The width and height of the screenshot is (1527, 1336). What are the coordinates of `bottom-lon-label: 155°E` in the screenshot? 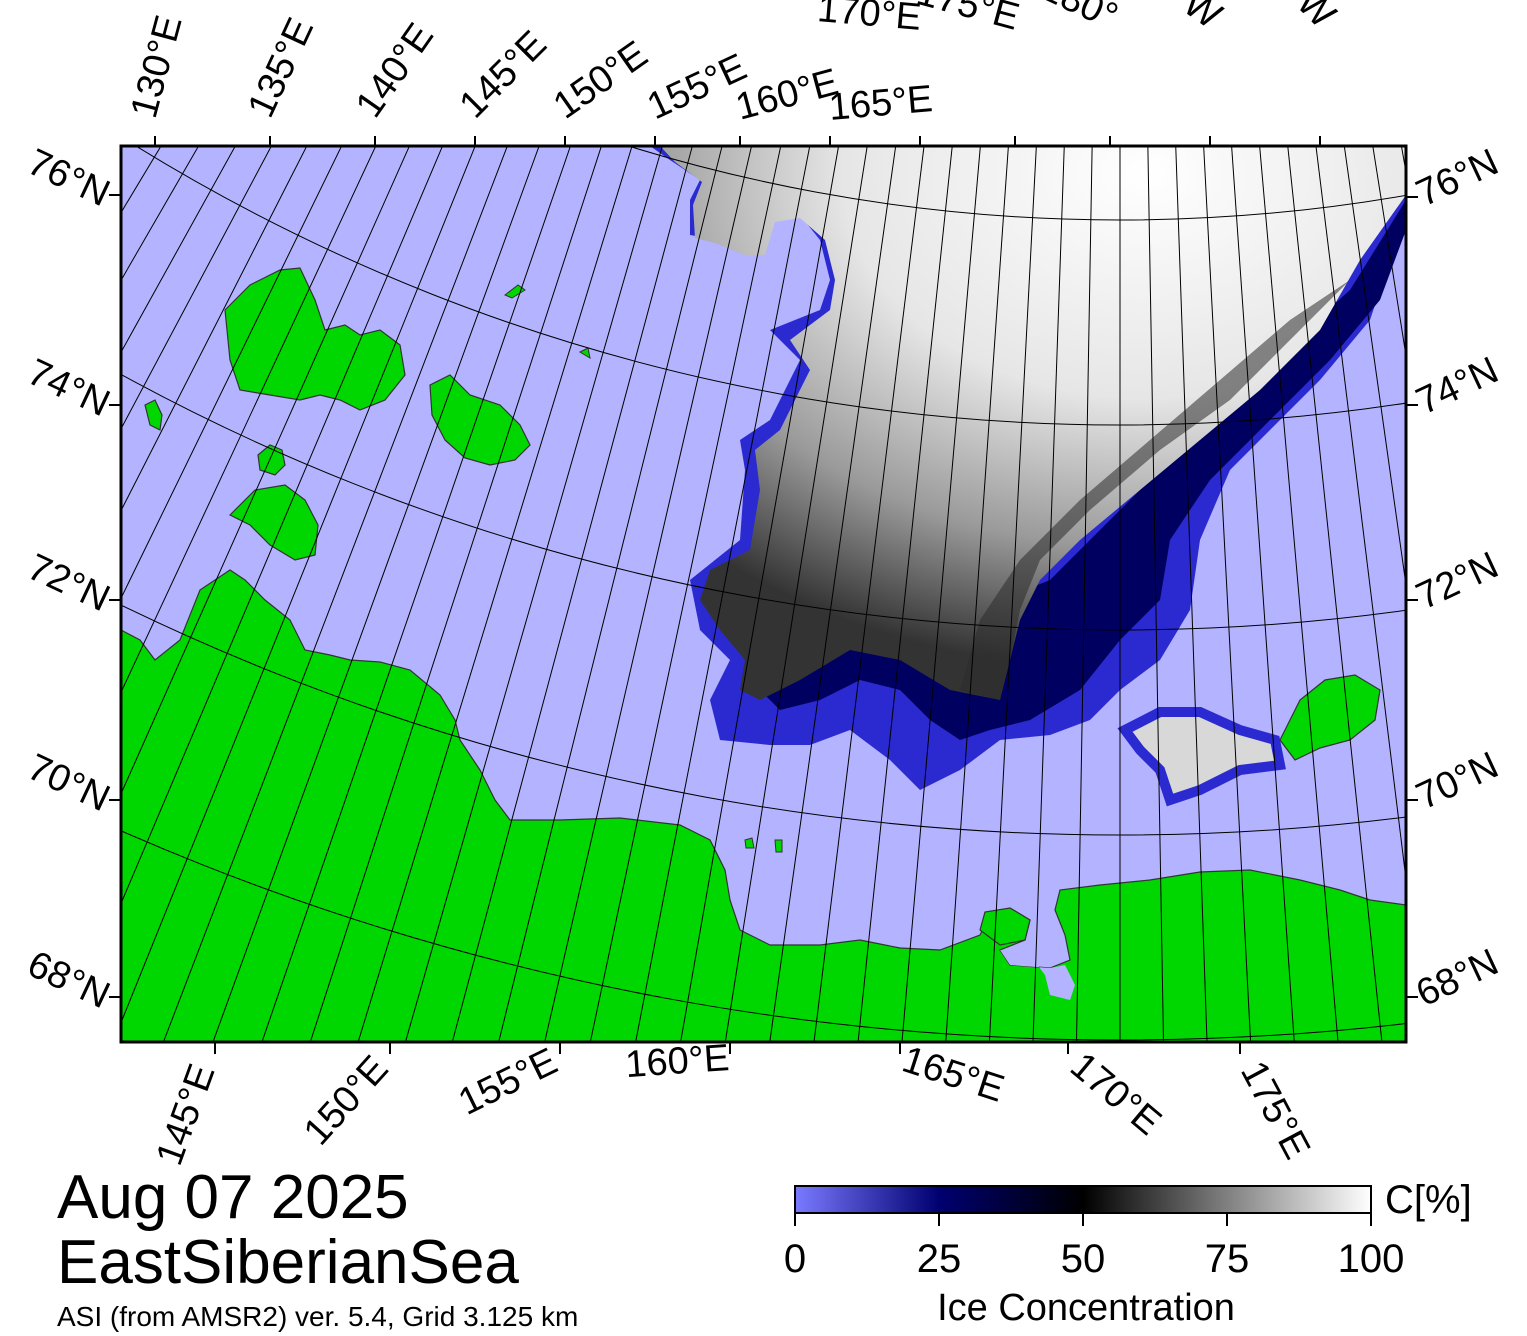 It's located at (508, 1081).